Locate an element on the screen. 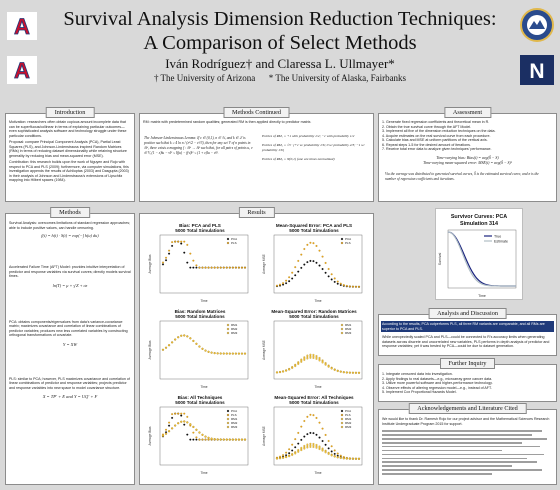 The width and height of the screenshot is (560, 490). svg-text: N is located at coordinates (536, 71).